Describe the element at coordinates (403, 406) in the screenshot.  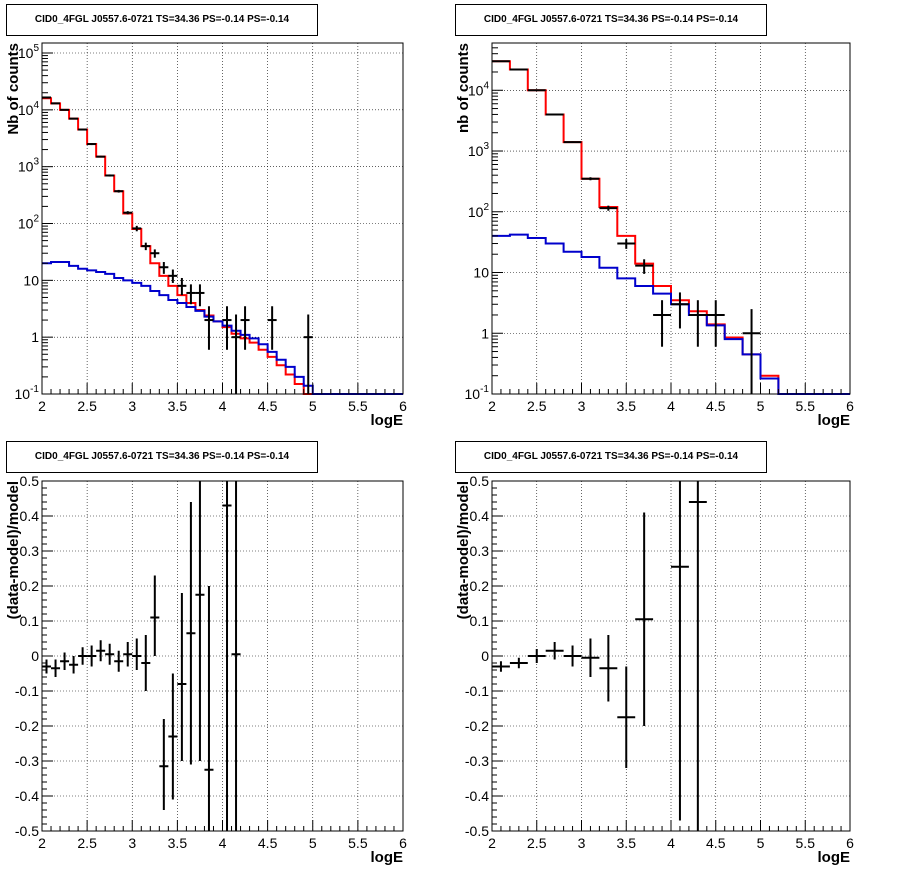
I see `x-tick-label: 6` at that location.